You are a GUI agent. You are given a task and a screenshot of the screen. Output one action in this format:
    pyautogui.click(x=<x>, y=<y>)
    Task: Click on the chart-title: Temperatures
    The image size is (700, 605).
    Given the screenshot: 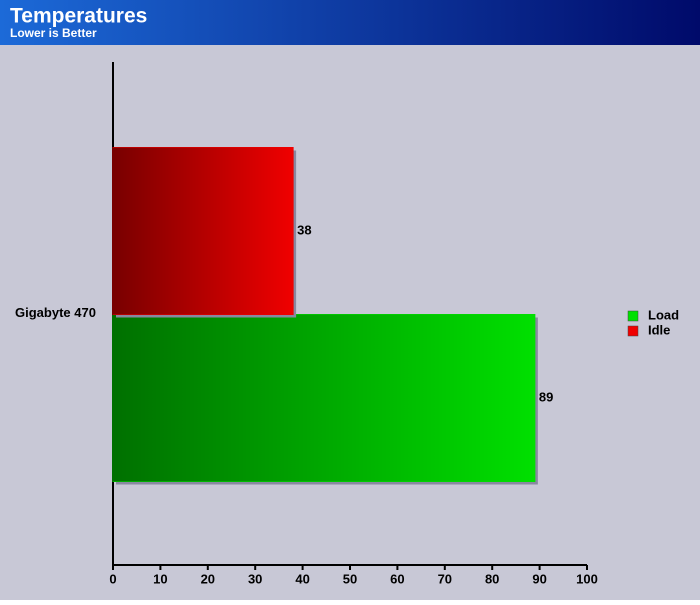 What is the action you would take?
    pyautogui.click(x=78, y=16)
    